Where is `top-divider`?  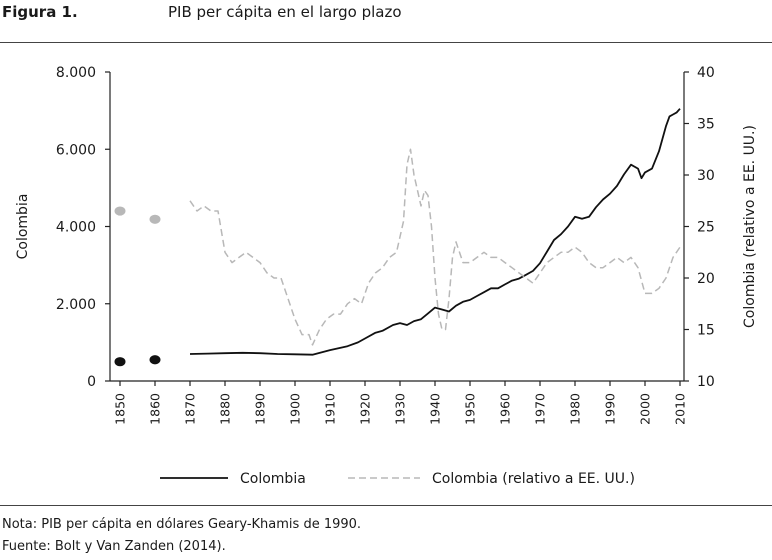
top-divider is located at coordinates (386, 42).